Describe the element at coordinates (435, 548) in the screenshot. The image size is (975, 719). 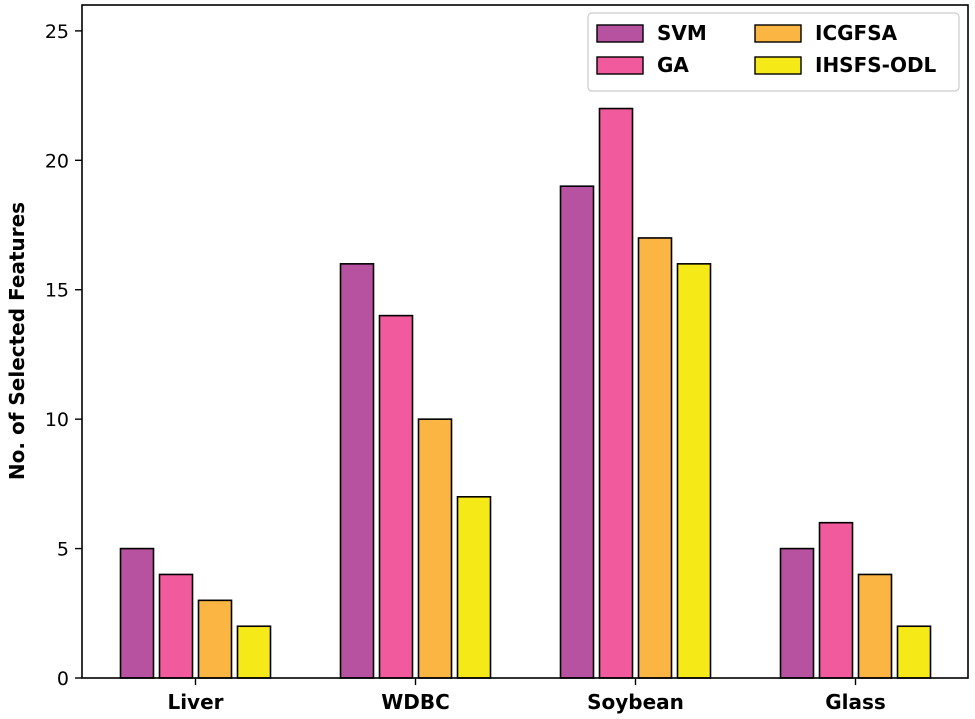
I see `bar-wdbc-icgfsa` at that location.